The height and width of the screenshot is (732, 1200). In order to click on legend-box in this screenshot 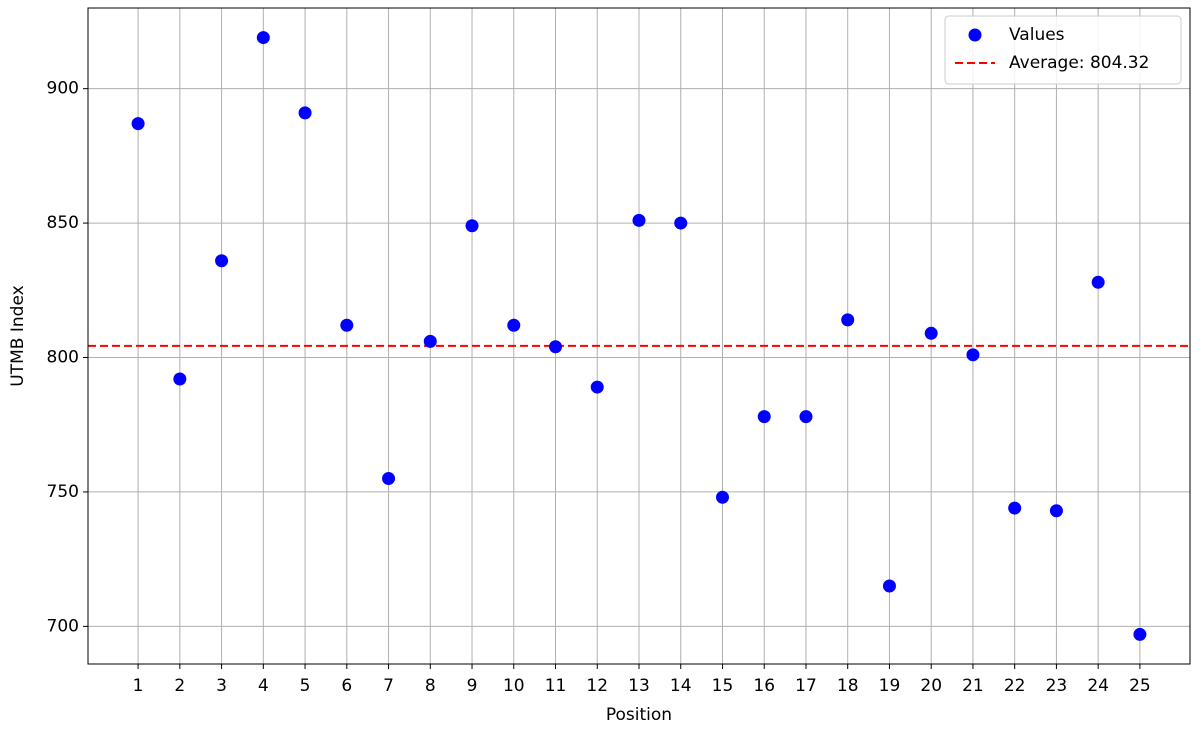, I will do `click(1063, 50)`.